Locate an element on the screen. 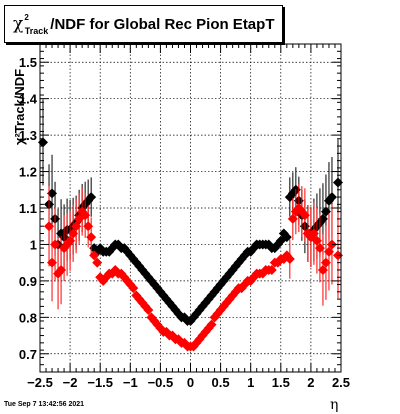 This screenshot has height=414, width=400. title-subscript: Track is located at coordinates (36, 31).